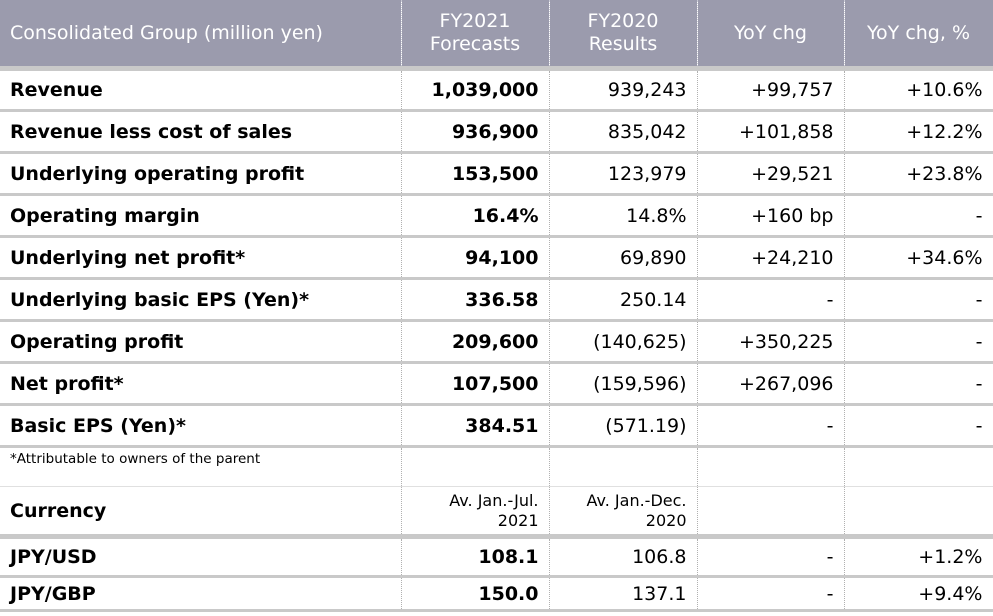  Describe the element at coordinates (475, 556) in the screenshot. I see `forecast-value: 108.1` at that location.